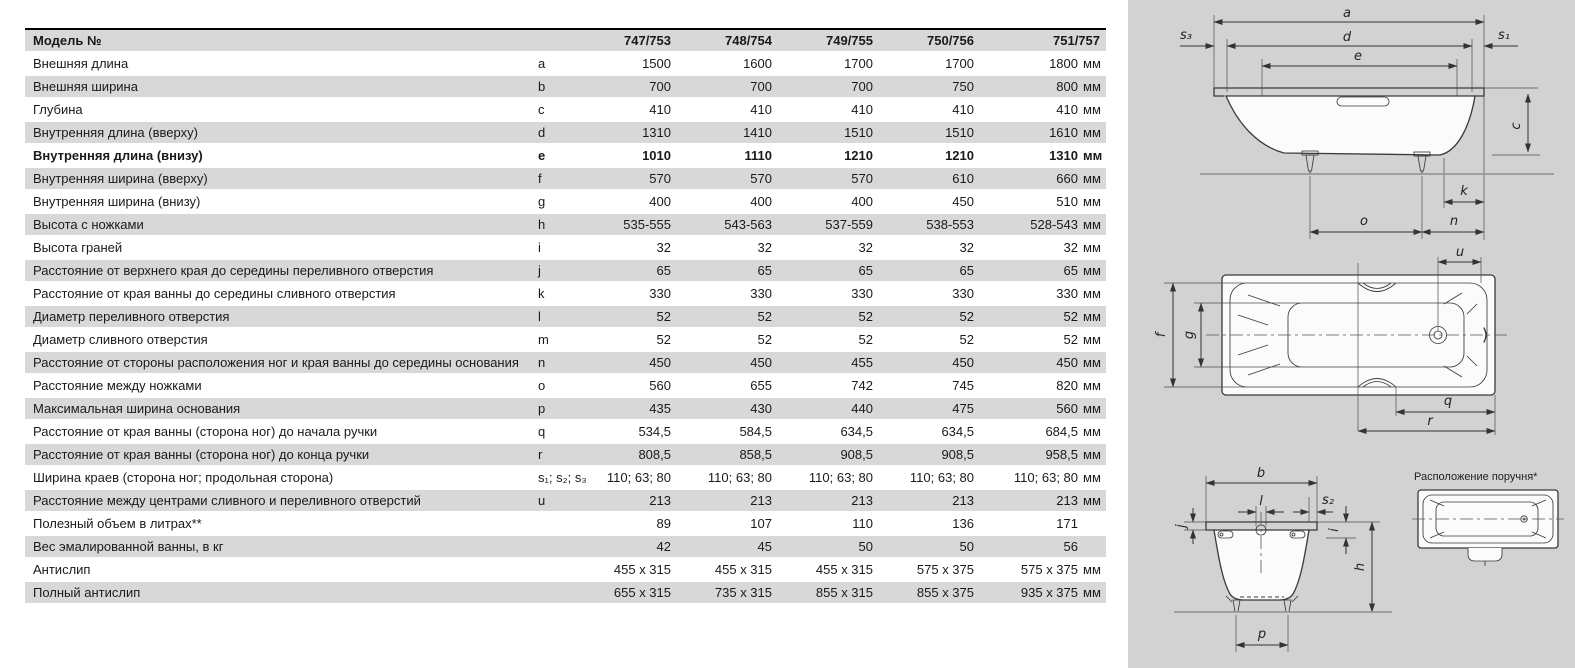 This screenshot has height=668, width=1575. What do you see at coordinates (642, 592) in the screenshot?
I see `value-col1: 655 x 315` at bounding box center [642, 592].